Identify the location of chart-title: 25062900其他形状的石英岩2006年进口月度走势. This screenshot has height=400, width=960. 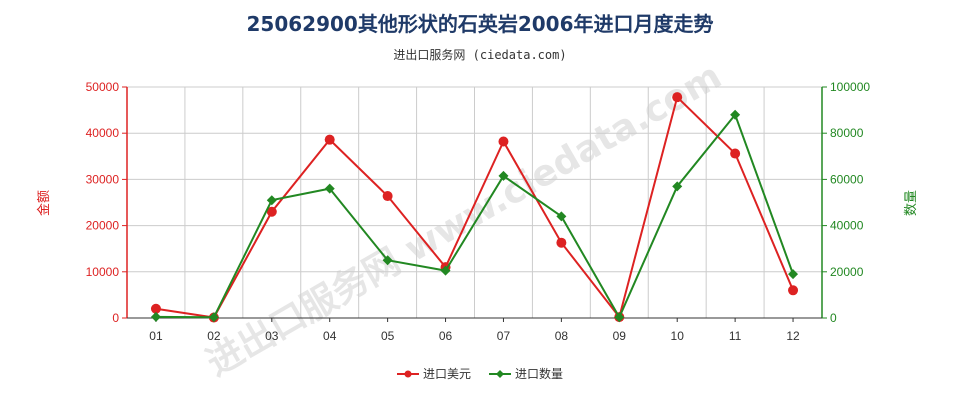
(480, 24).